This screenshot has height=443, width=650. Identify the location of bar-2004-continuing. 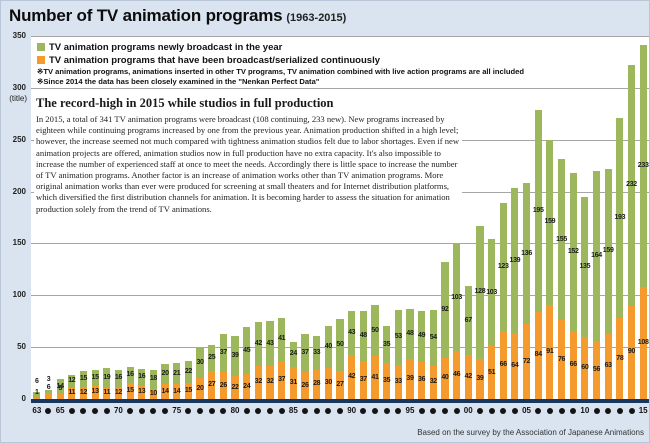
(515, 365).